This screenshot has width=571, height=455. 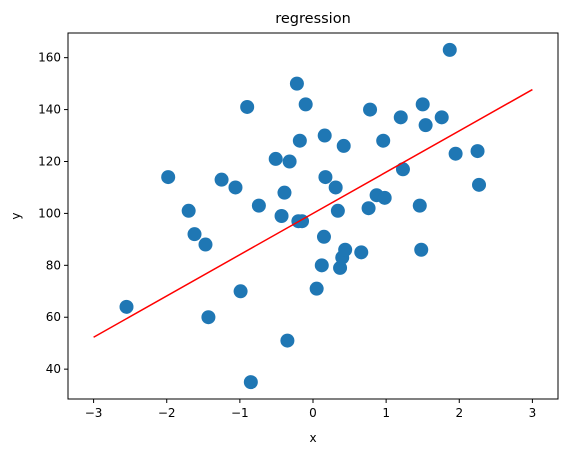 I want to click on y-tick-label: 100, so click(x=49, y=213).